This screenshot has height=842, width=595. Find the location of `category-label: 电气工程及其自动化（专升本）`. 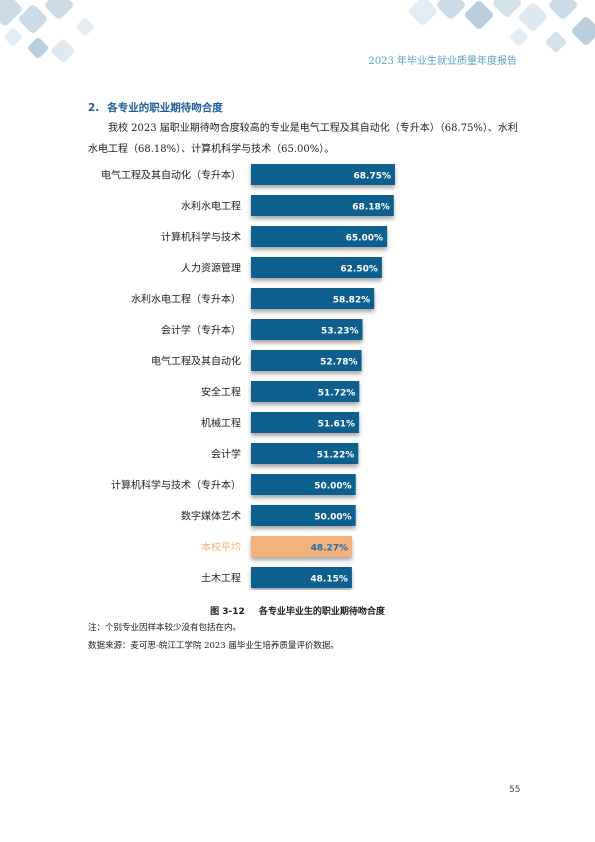

category-label: 电气工程及其自动化（专升本） is located at coordinates (171, 175).